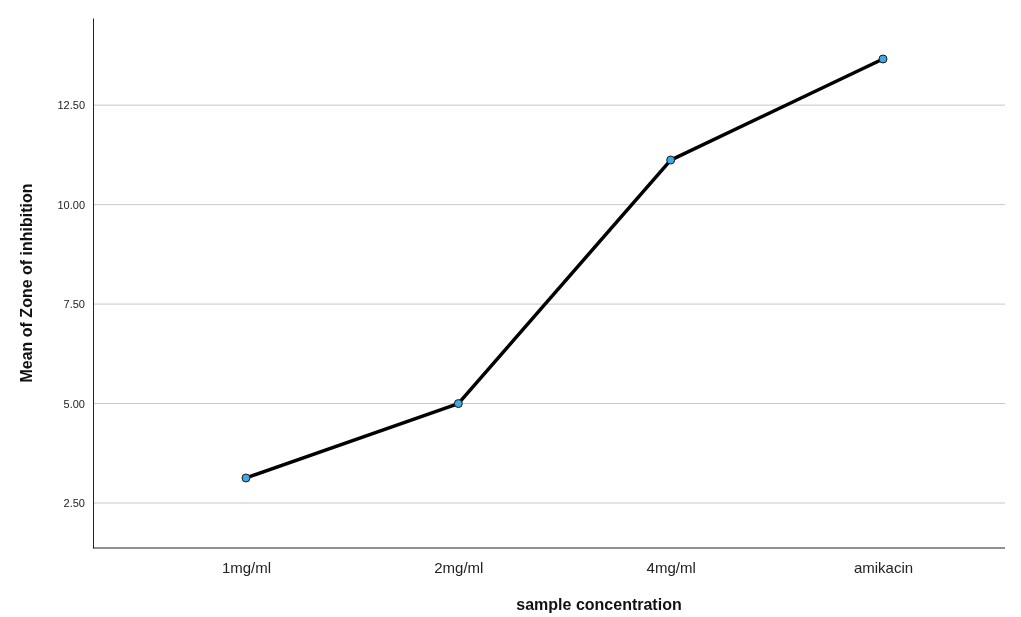 Image resolution: width=1021 pixels, height=617 pixels. I want to click on y-tick-label: 10.00, so click(71, 204).